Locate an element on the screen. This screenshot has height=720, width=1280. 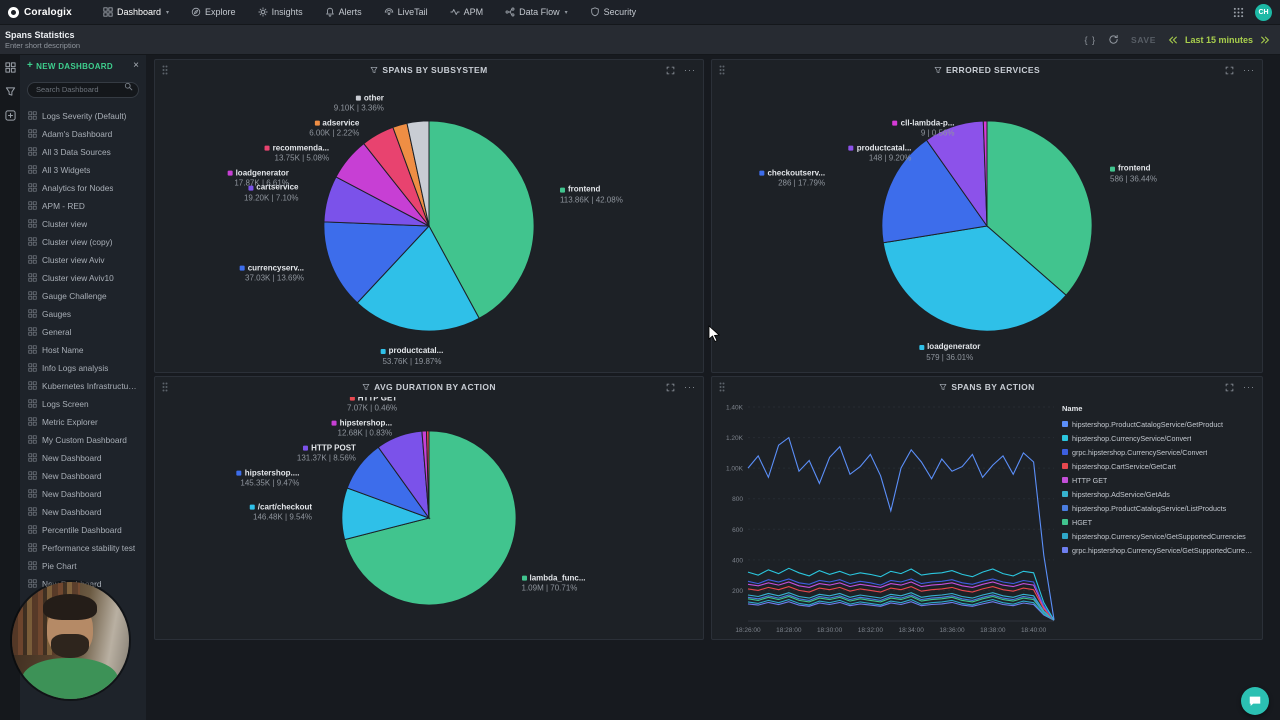
dashboard-title: Spans Statistics is located at coordinates (40, 34).